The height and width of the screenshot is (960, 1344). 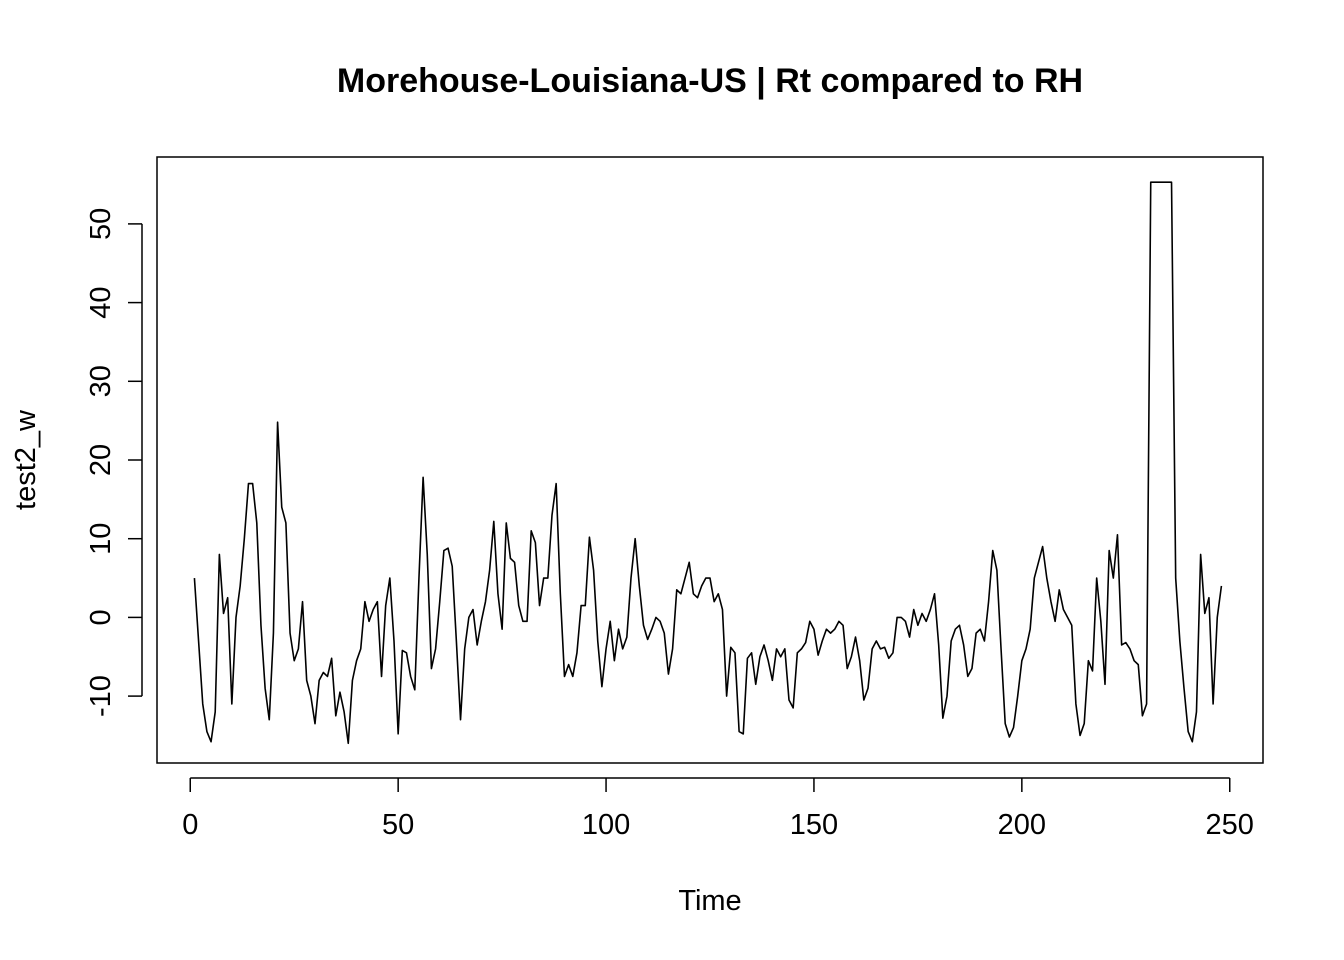 I want to click on y-tick-label: 40, so click(x=101, y=302).